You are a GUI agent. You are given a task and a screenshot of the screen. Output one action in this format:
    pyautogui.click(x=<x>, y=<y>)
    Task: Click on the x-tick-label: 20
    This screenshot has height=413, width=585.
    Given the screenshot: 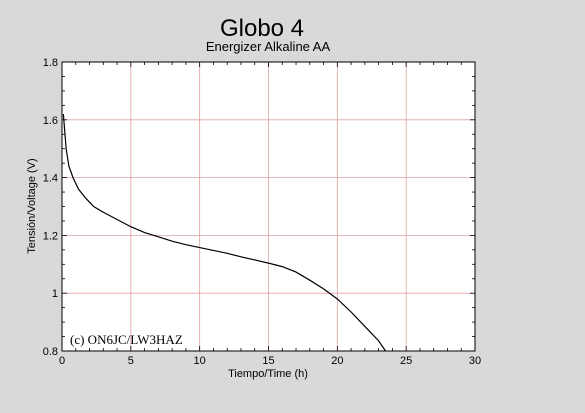 What is the action you would take?
    pyautogui.click(x=337, y=361)
    